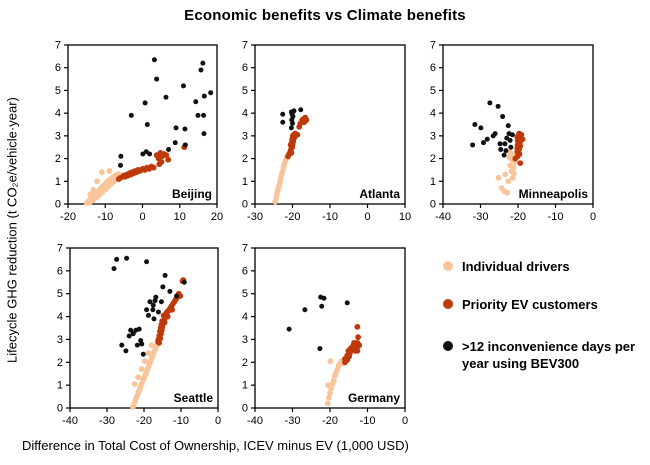  What do you see at coordinates (448, 266) in the screenshot?
I see `individual-drivers-swatch-icon` at bounding box center [448, 266].